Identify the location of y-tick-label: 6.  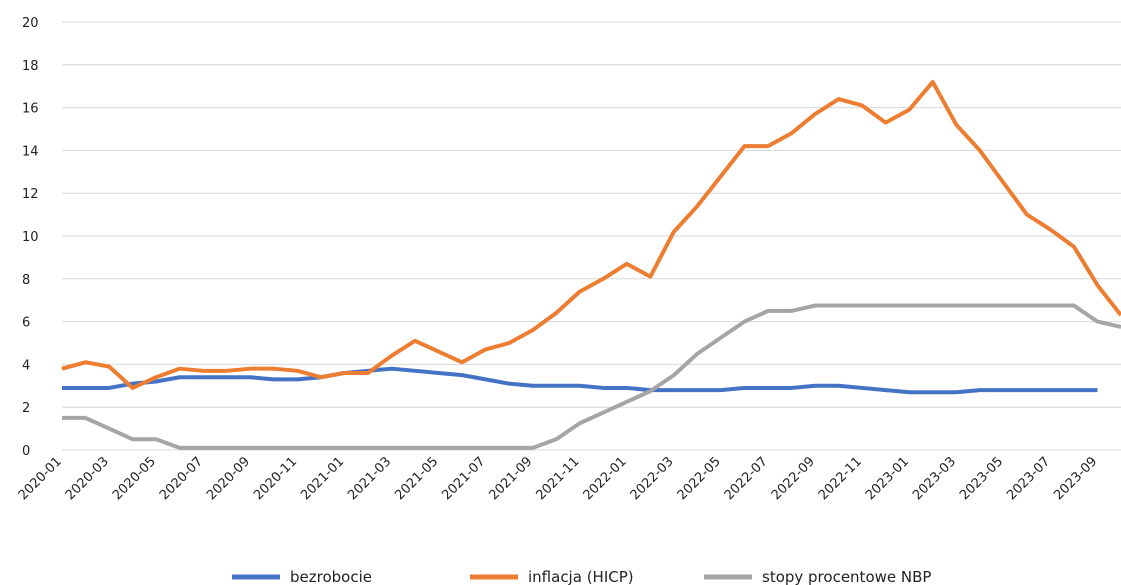
(26, 323).